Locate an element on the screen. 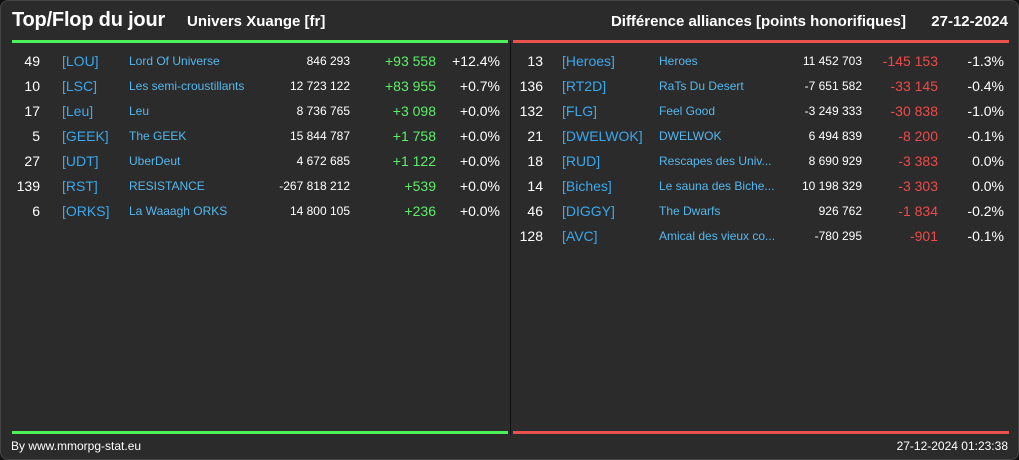 The height and width of the screenshot is (460, 1019). alliance-tag-link: [Heroes] is located at coordinates (588, 61).